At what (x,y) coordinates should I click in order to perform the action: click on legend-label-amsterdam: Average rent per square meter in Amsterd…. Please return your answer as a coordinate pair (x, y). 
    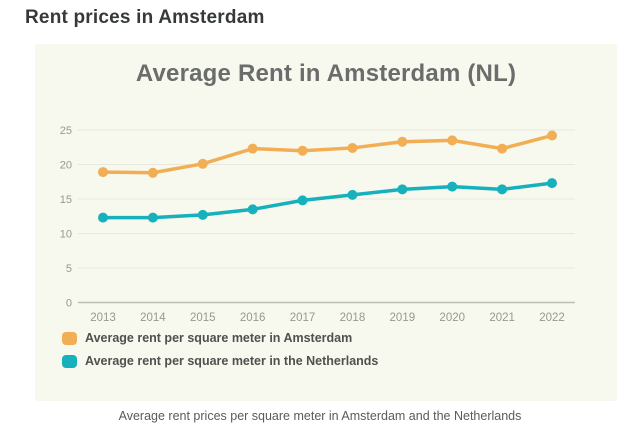
    Looking at the image, I should click on (219, 338).